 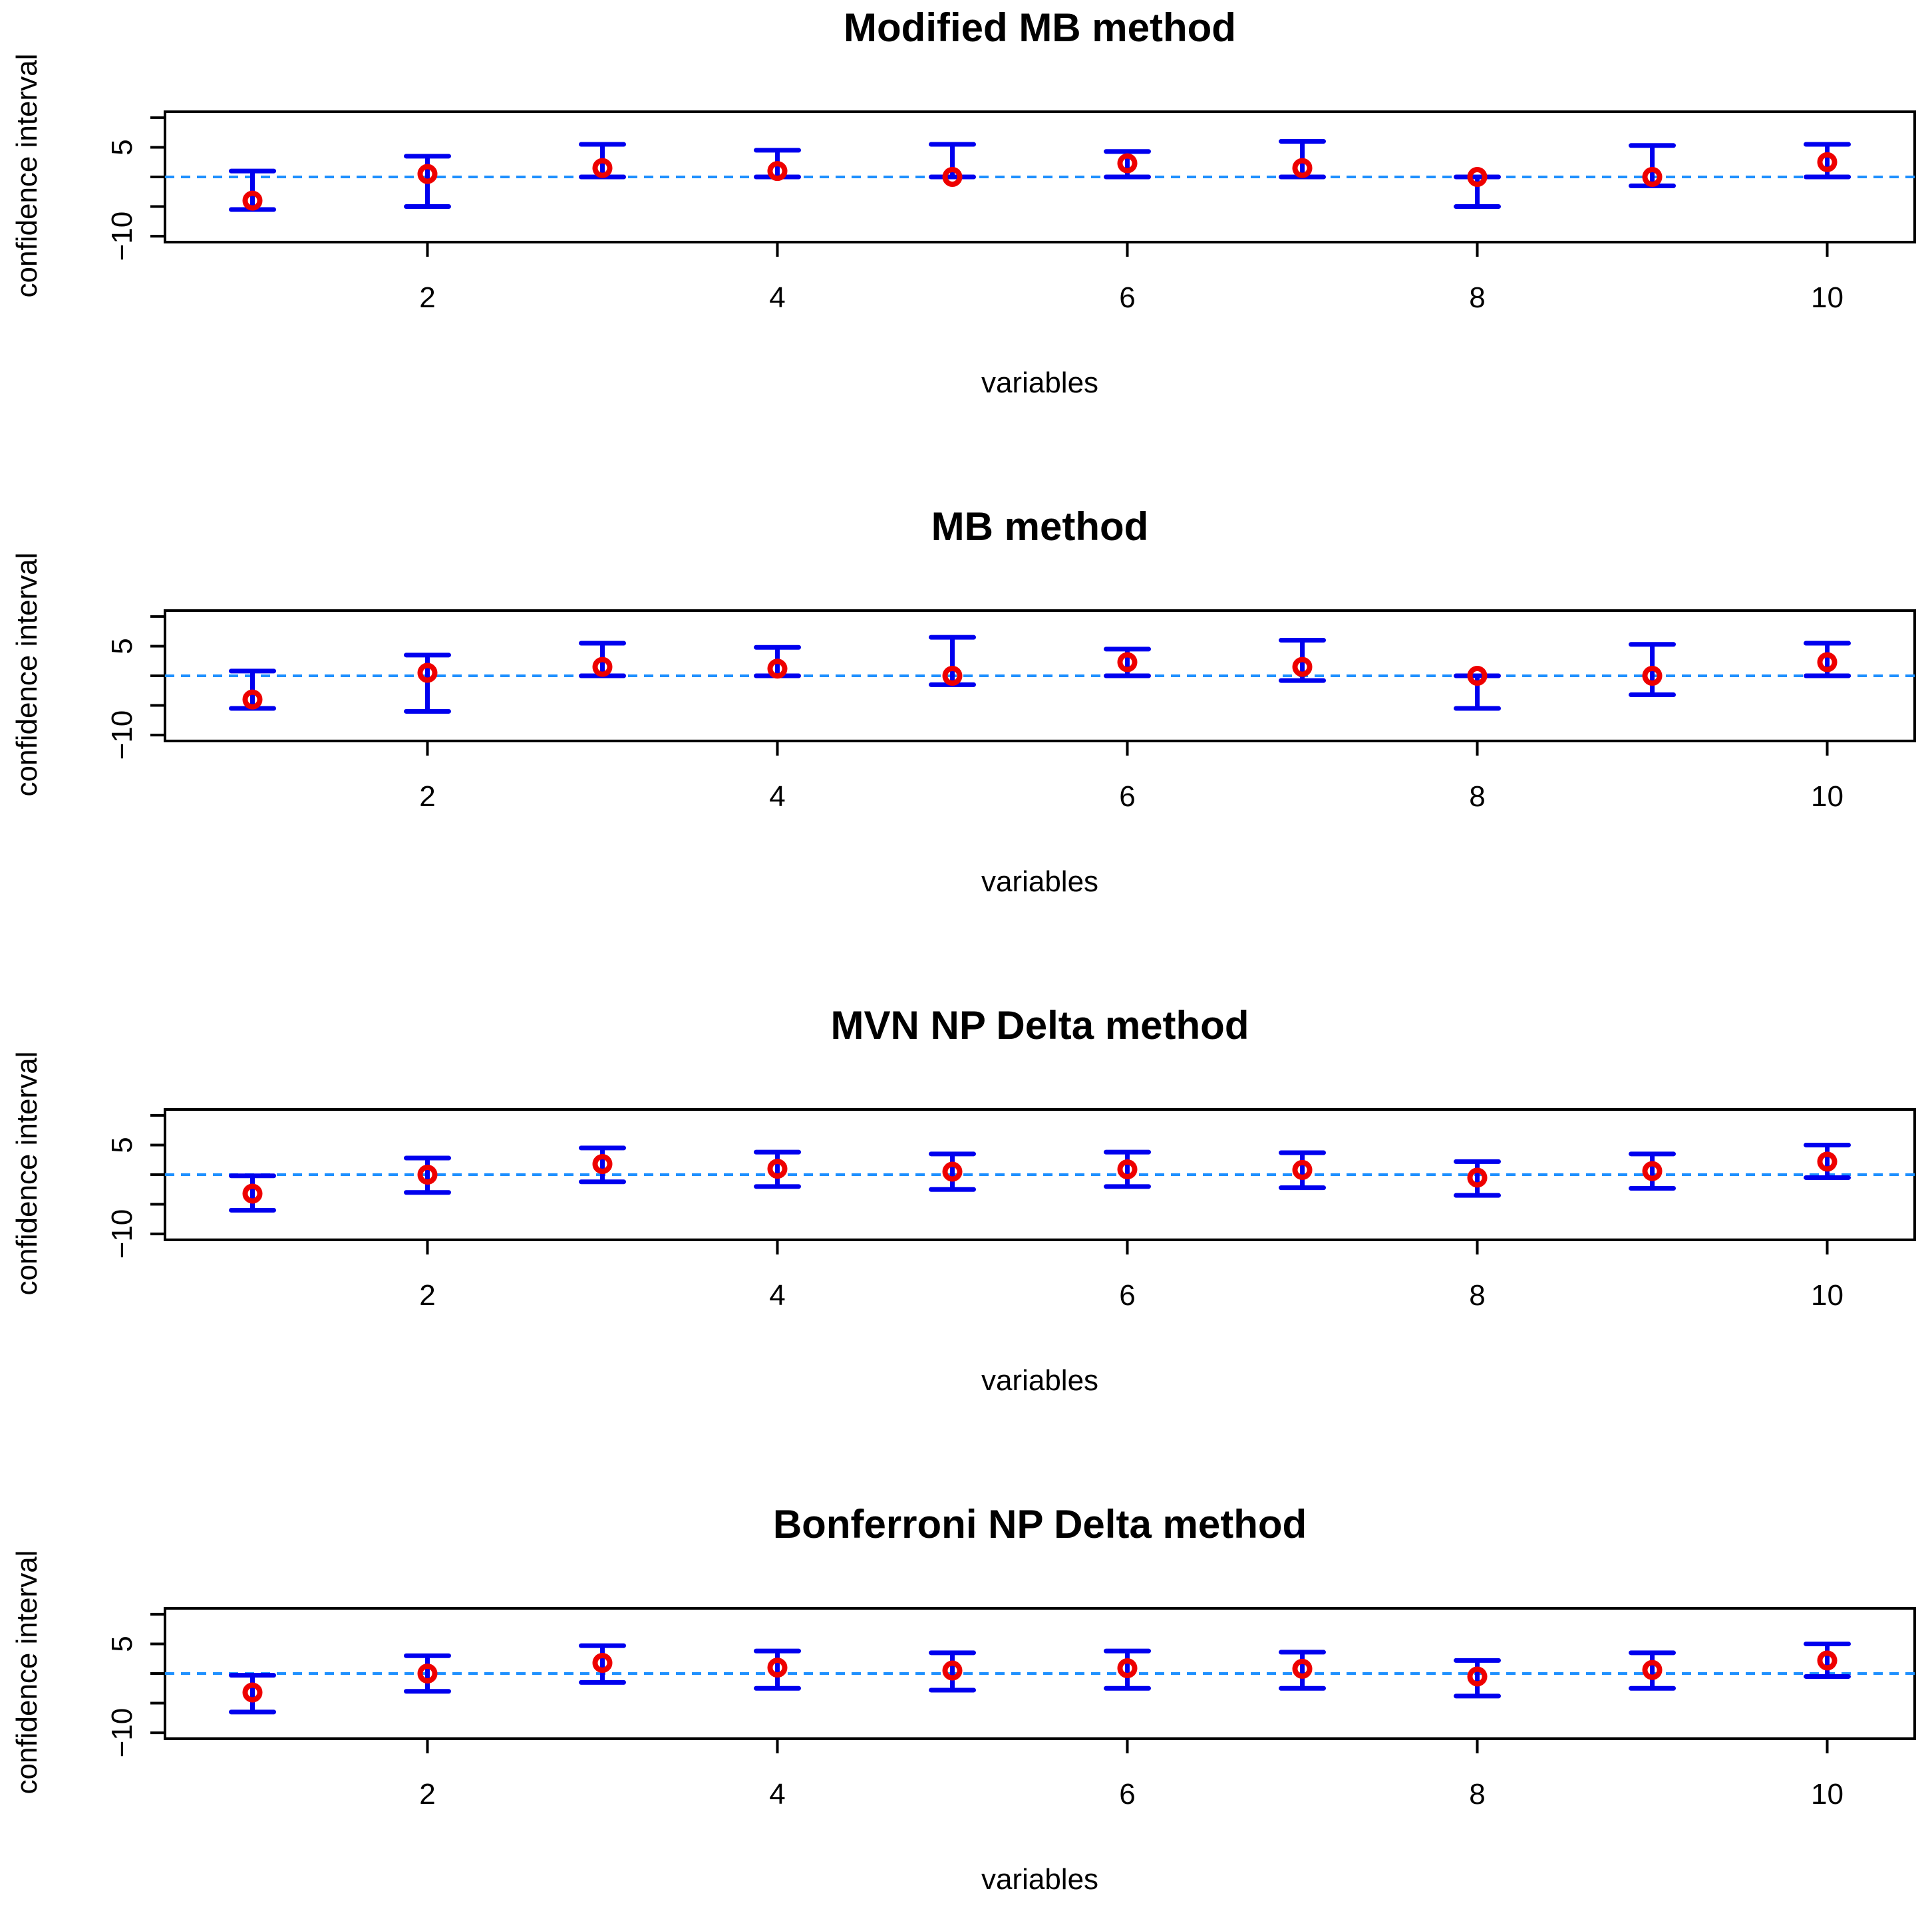 I want to click on chart-title: Bonferroni NP Delta method, so click(x=1040, y=1524).